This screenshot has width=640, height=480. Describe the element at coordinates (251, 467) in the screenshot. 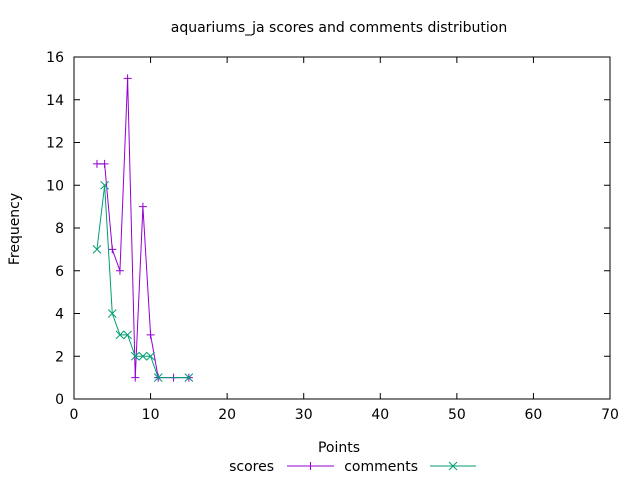

I see `legend-label: scores` at that location.